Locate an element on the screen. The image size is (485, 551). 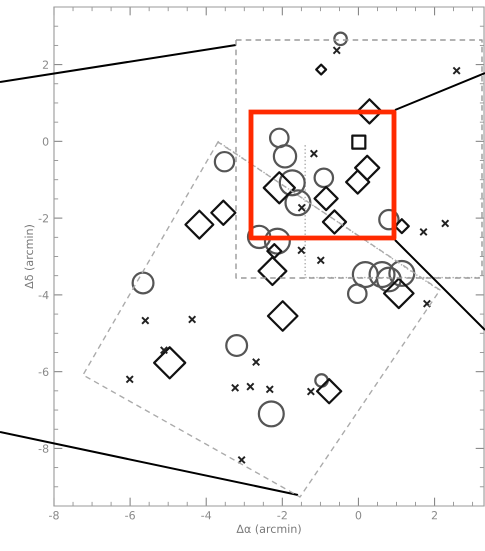
x-tick-label: 2 is located at coordinates (434, 515).